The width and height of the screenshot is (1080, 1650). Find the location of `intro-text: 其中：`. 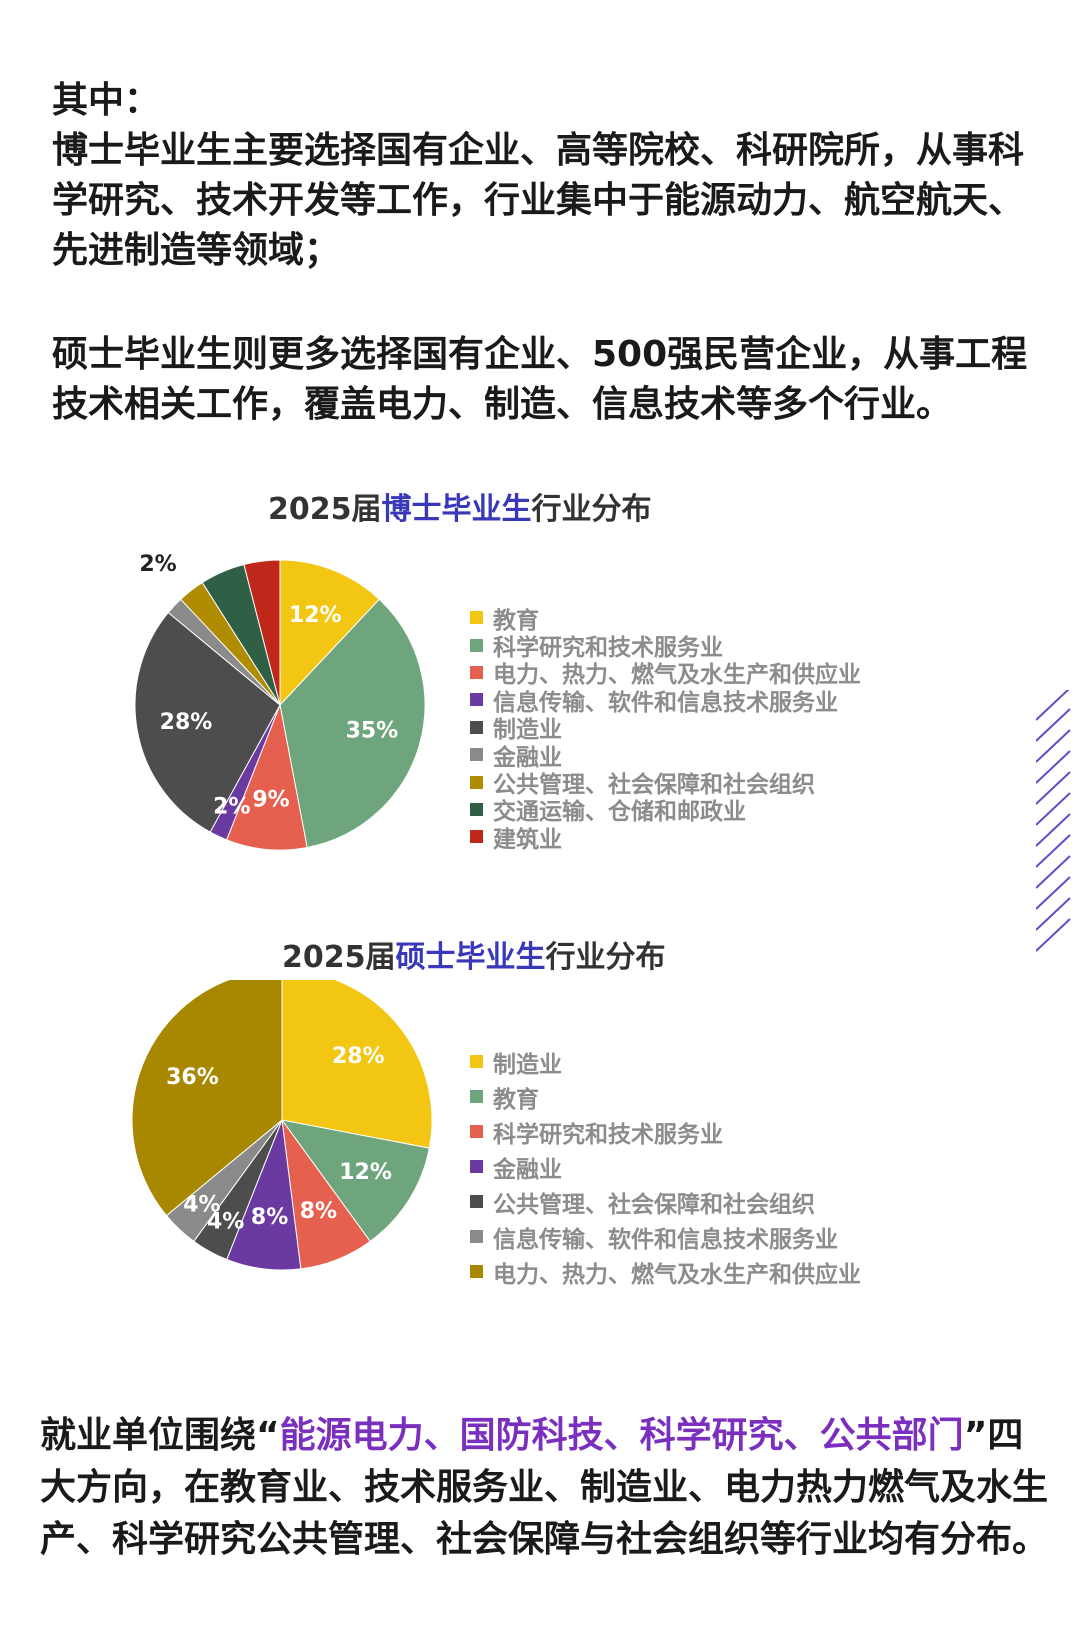

intro-text: 其中： is located at coordinates (106, 100).